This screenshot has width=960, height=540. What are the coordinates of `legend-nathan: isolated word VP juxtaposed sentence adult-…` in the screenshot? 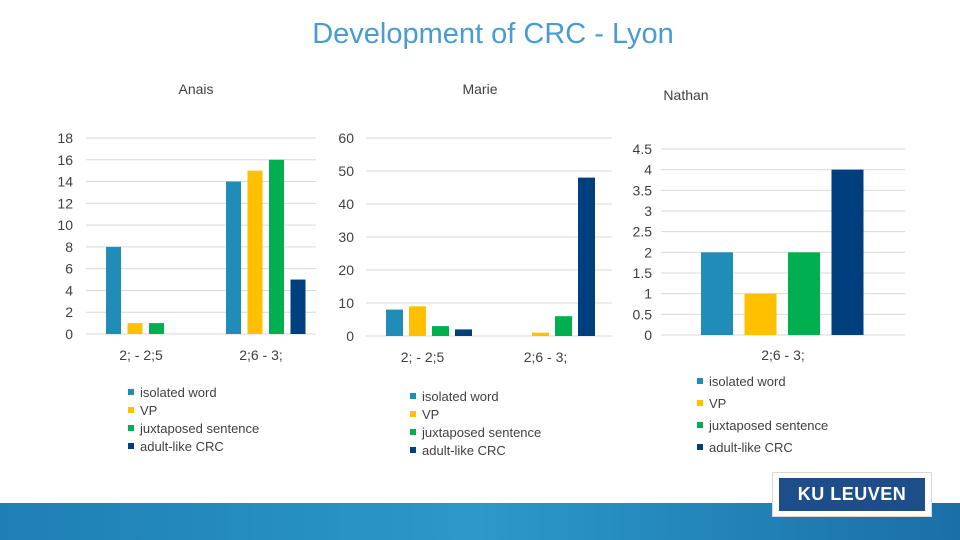 It's located at (762, 414).